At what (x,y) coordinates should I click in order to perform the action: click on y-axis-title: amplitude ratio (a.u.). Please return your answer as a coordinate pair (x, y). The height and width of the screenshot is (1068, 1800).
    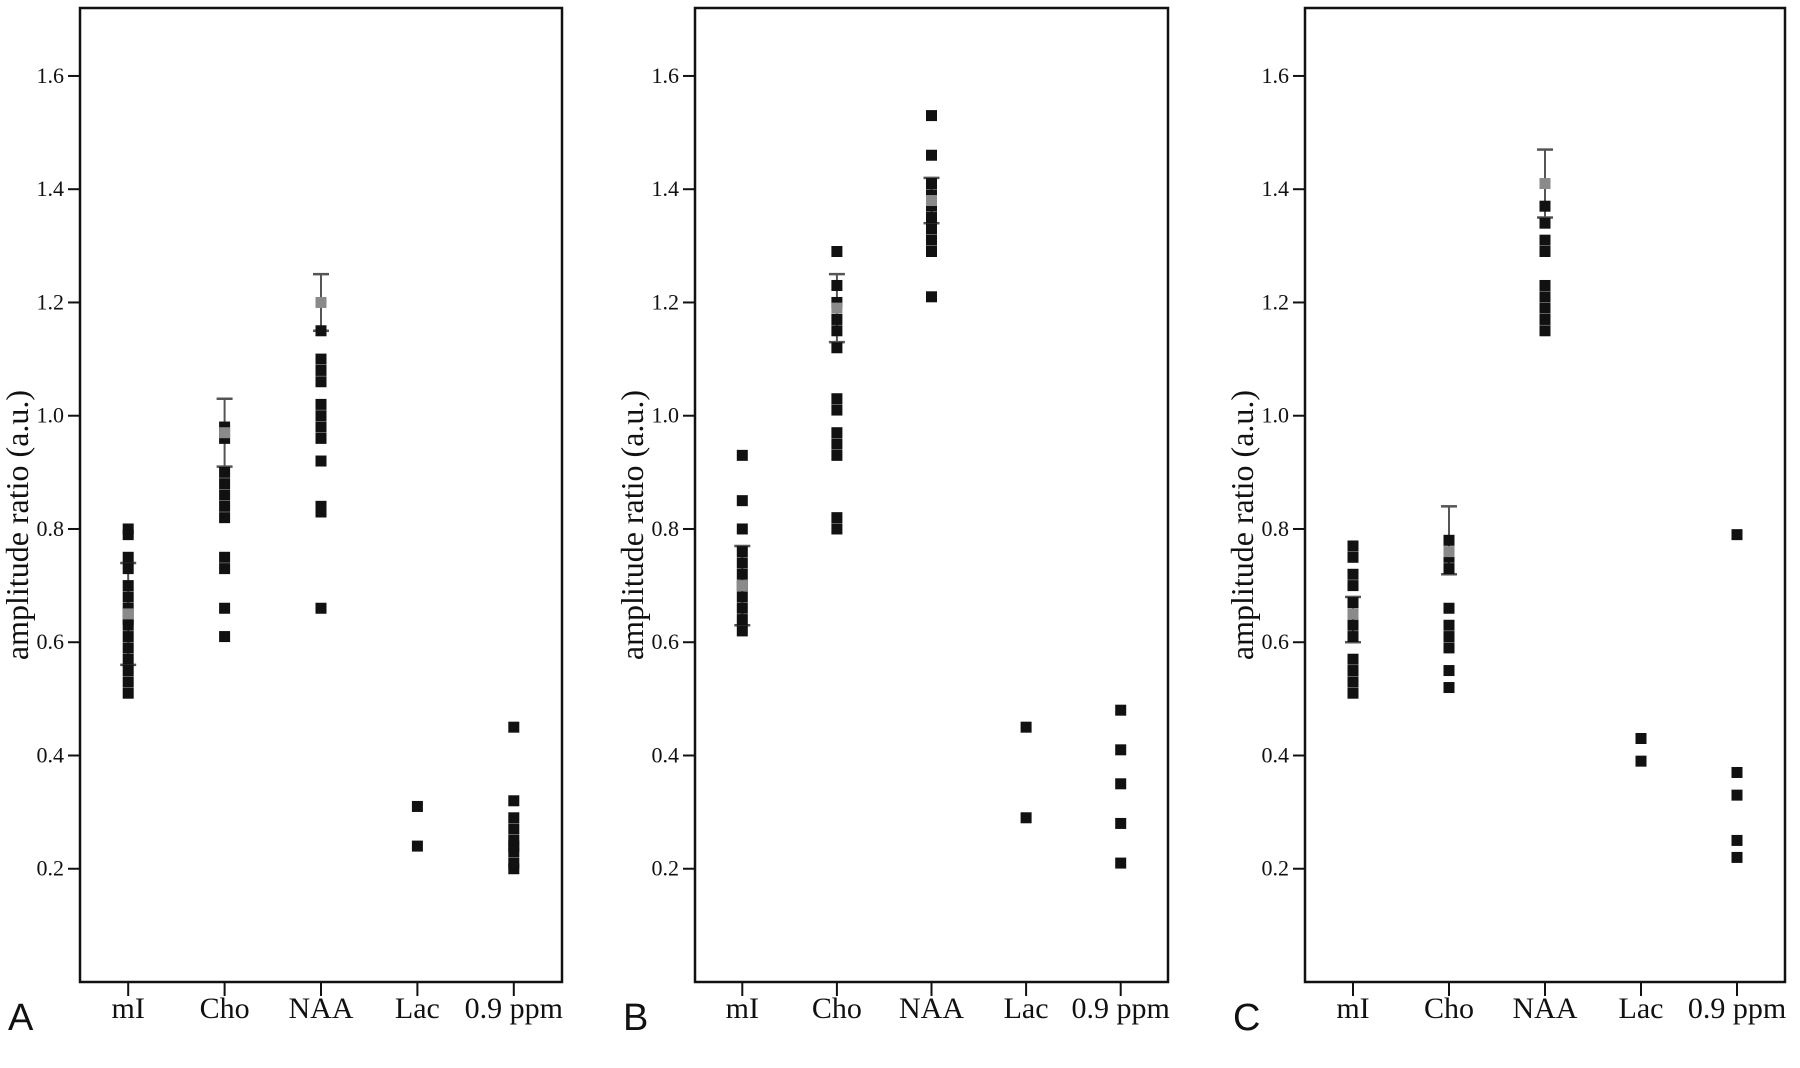
    Looking at the image, I should click on (632, 525).